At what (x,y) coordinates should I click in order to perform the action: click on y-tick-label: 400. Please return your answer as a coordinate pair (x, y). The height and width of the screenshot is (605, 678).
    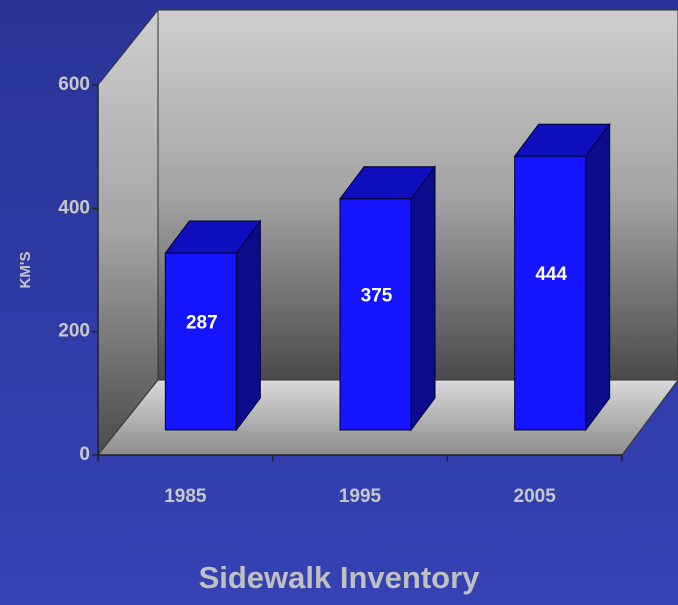
    Looking at the image, I should click on (74, 207).